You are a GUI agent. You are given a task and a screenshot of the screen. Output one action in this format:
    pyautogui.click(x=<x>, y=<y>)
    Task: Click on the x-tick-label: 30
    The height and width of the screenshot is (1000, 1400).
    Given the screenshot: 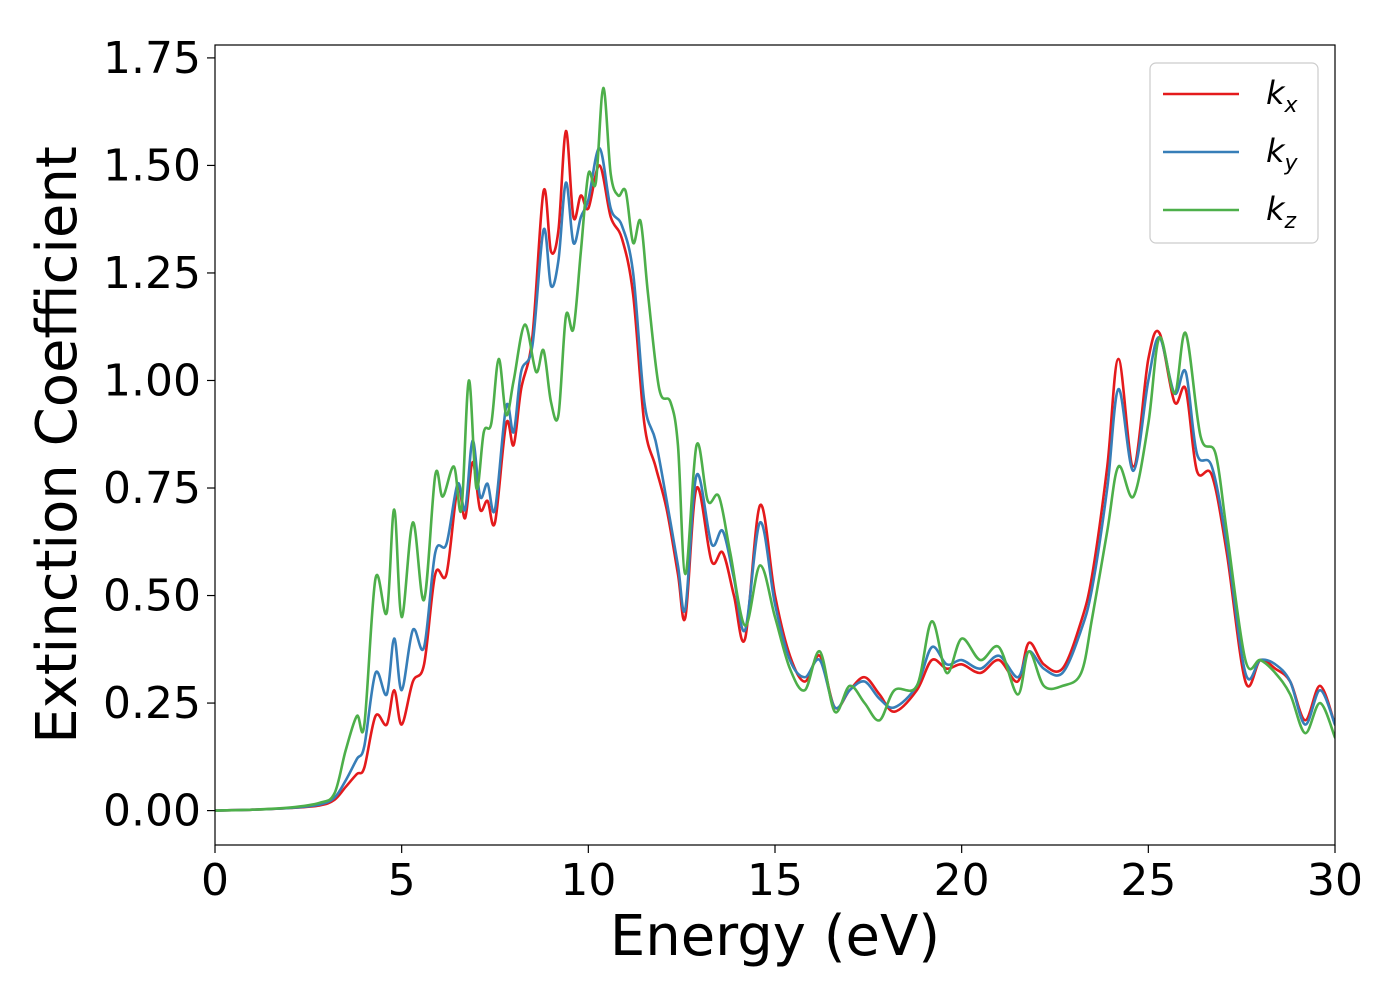 What is the action you would take?
    pyautogui.click(x=1335, y=880)
    